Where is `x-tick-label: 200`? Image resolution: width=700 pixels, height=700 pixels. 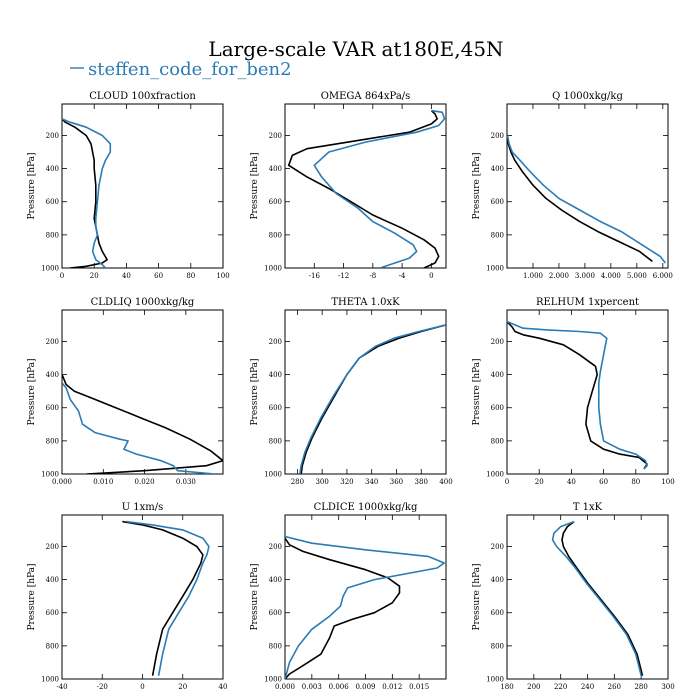
x-tick-label: 200 is located at coordinates (533, 687).